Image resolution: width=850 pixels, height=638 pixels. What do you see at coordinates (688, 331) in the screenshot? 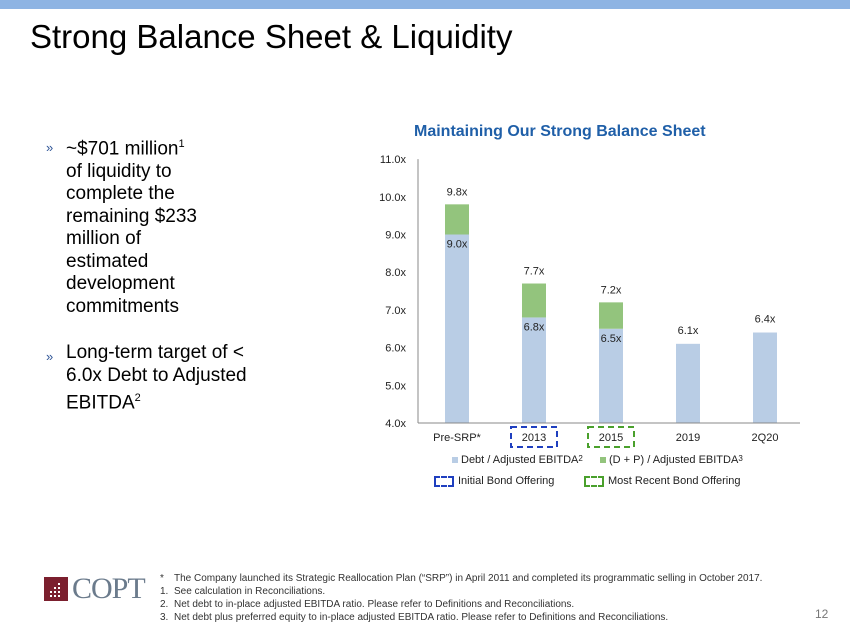
I see `base-data-label: 6.1x` at bounding box center [688, 331].